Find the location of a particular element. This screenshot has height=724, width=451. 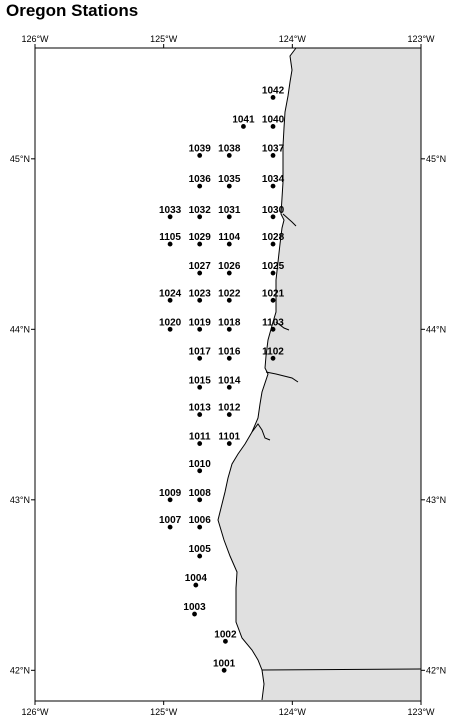

station-1040: 1040 is located at coordinates (273, 121).